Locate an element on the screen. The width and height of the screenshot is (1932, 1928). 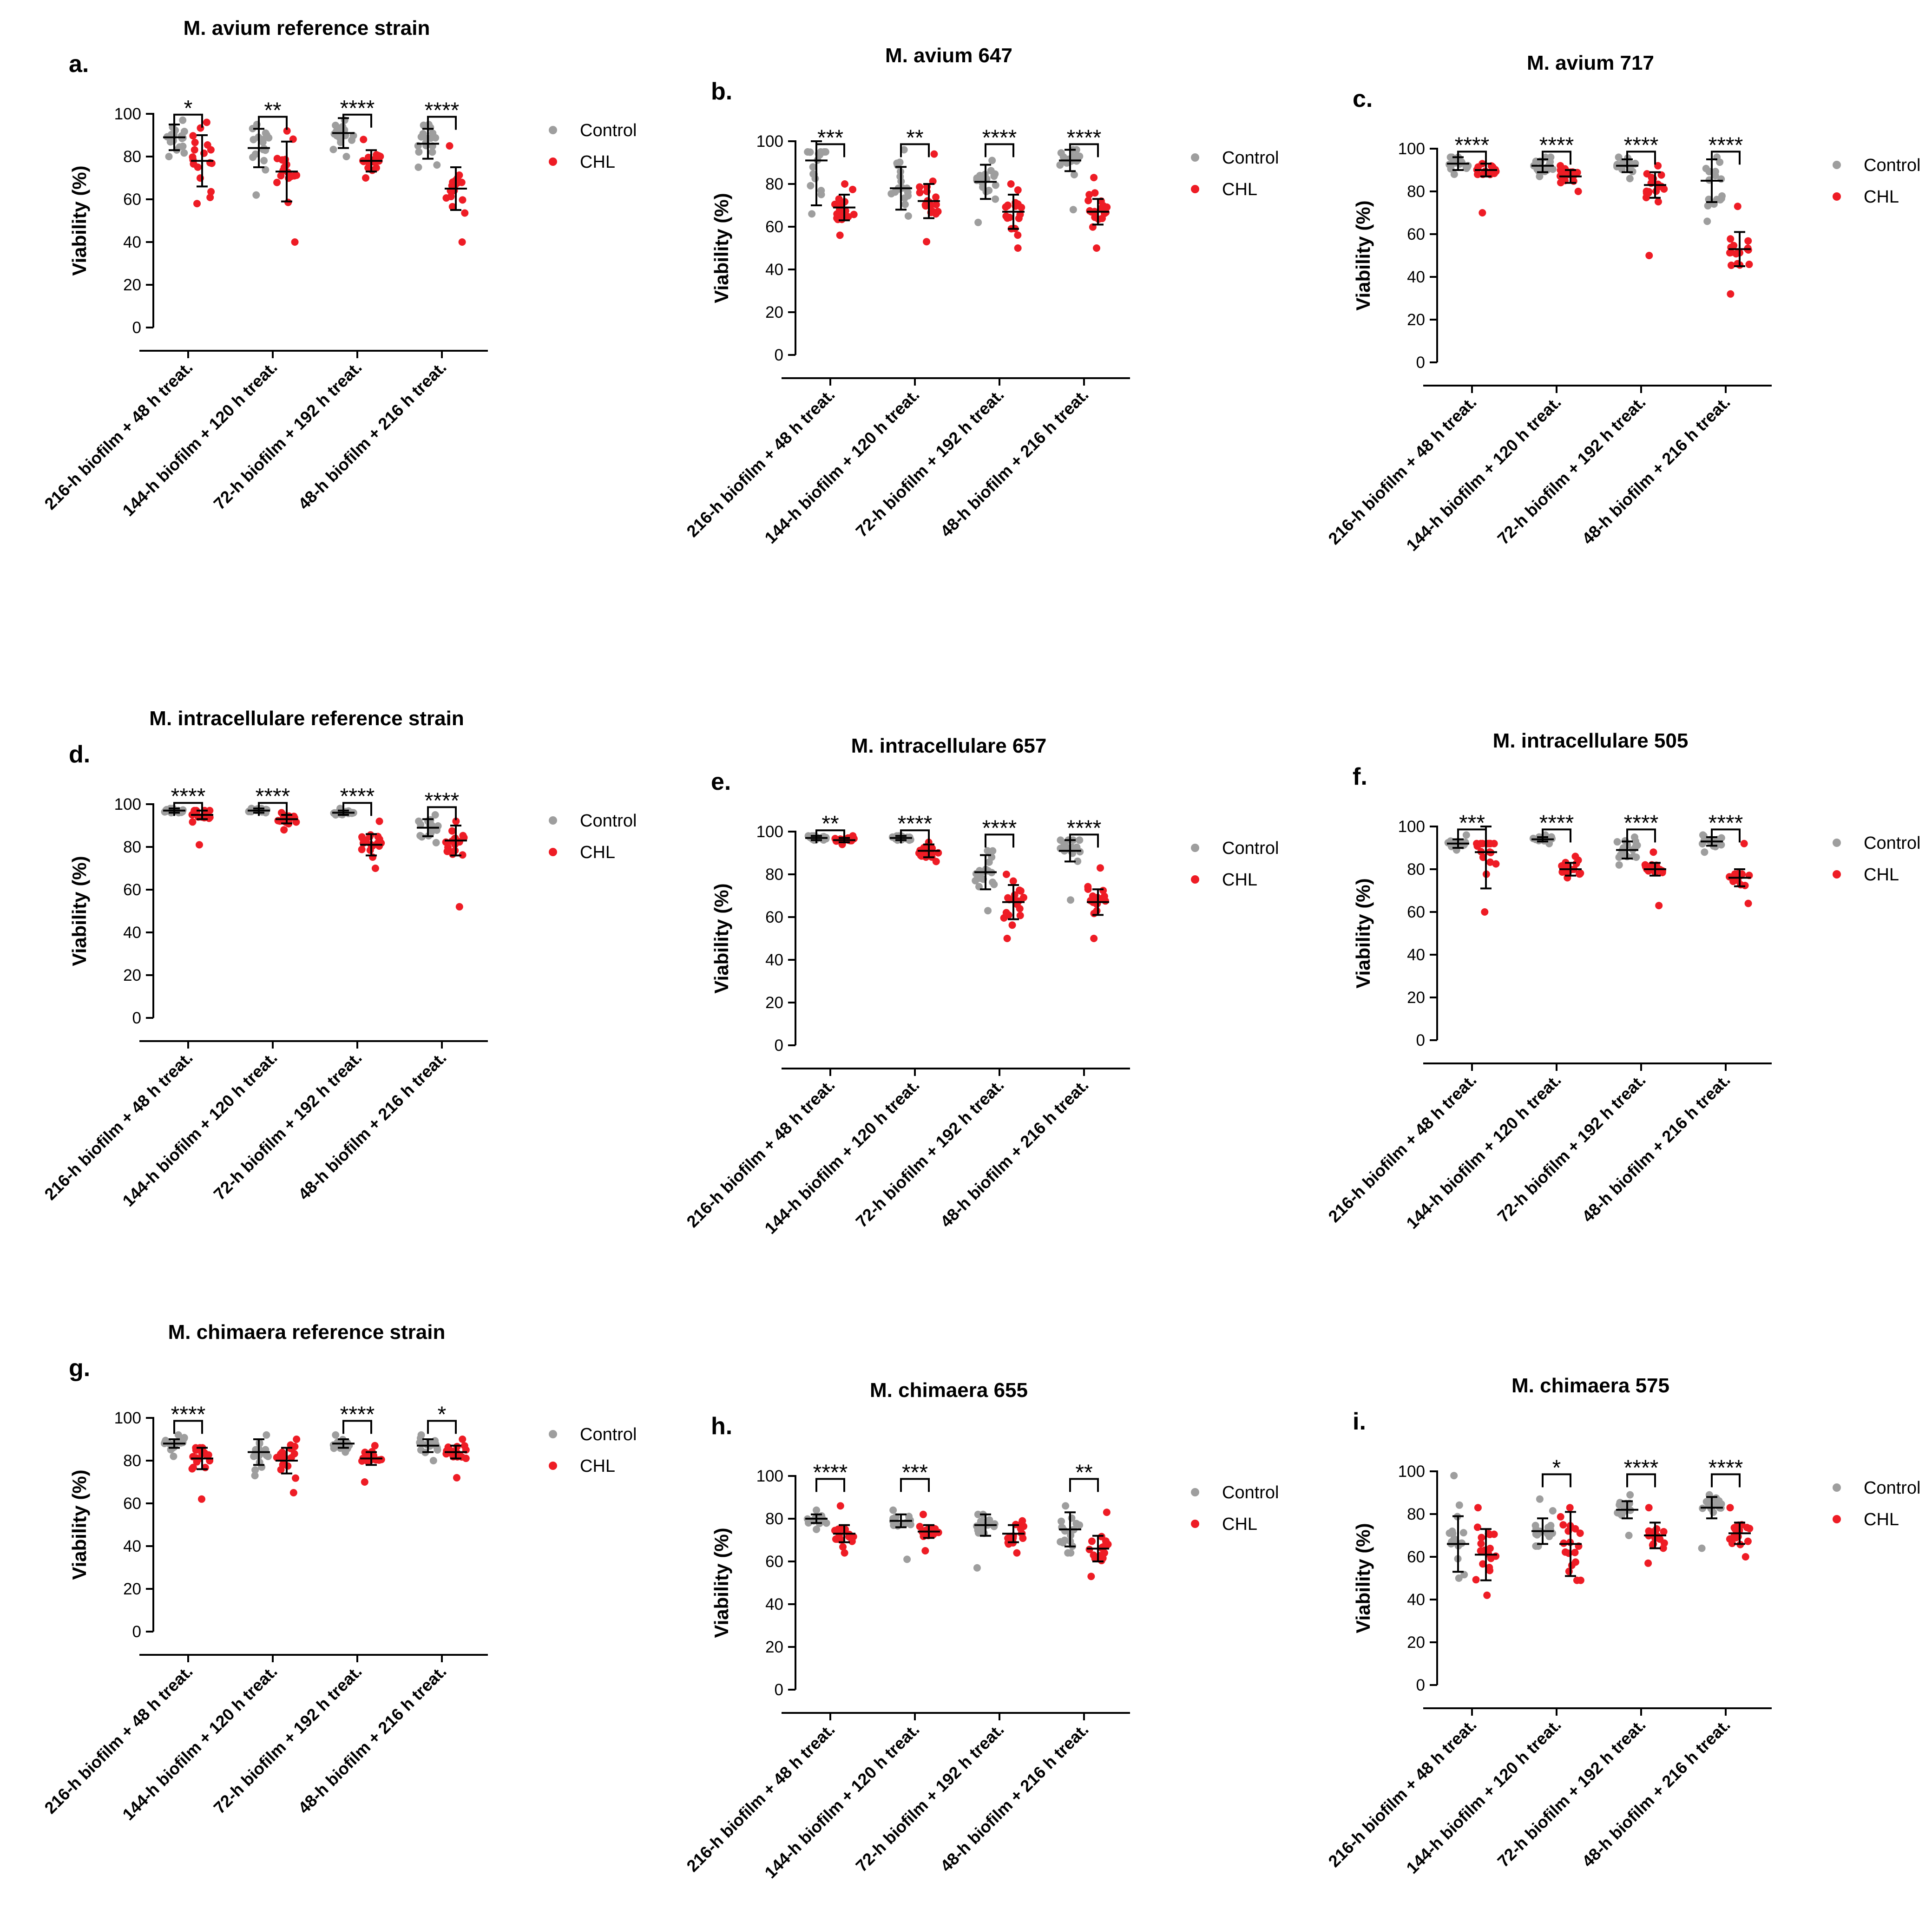
chart-g-x-tick-label: 72-h biofilm + 192 h treat. is located at coordinates (287, 1739).